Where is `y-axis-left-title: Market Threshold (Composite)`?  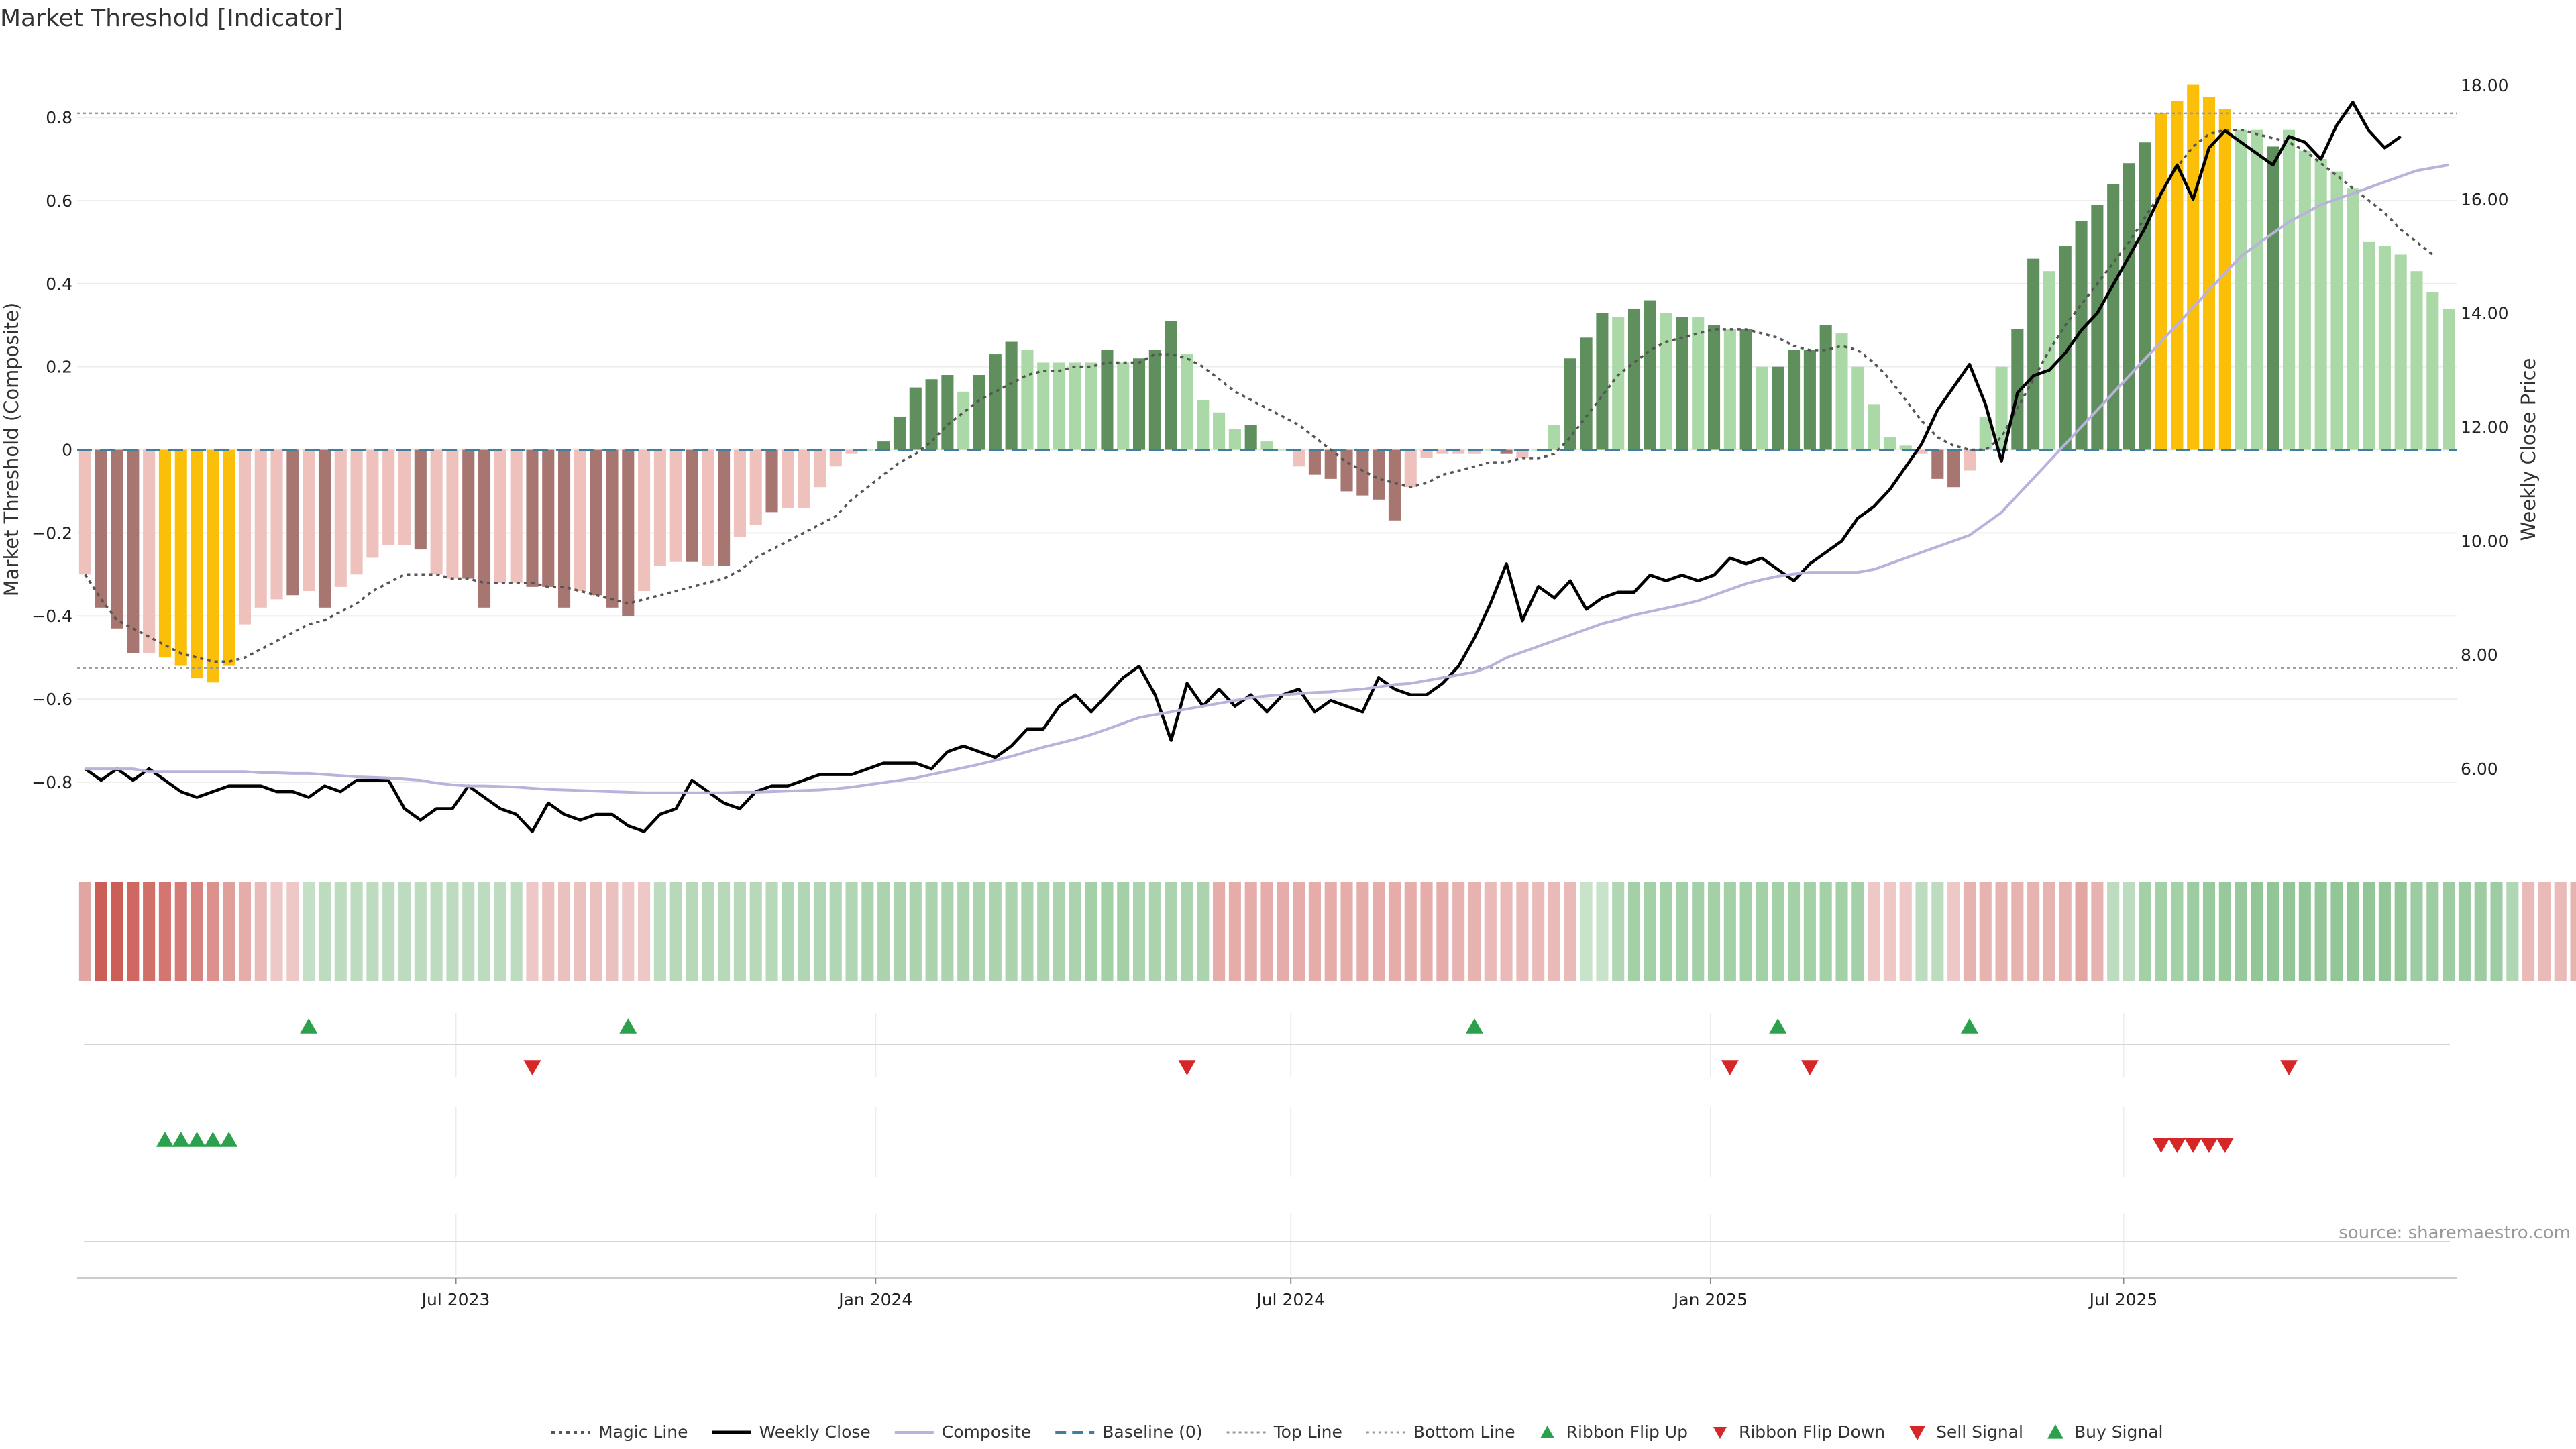 y-axis-left-title: Market Threshold (Composite) is located at coordinates (11, 449).